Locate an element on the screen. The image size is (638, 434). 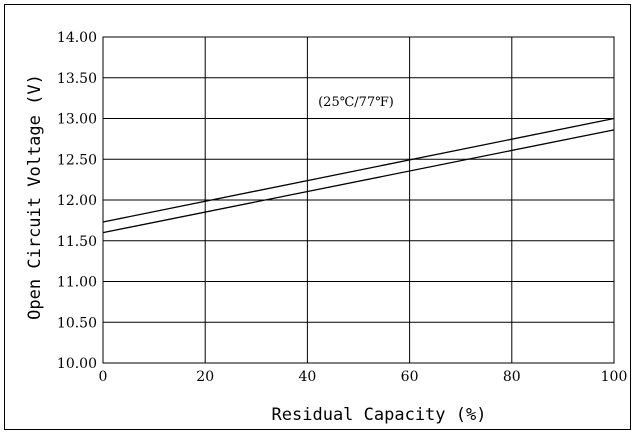
y-tick-label: 13.50 is located at coordinates (77, 79).